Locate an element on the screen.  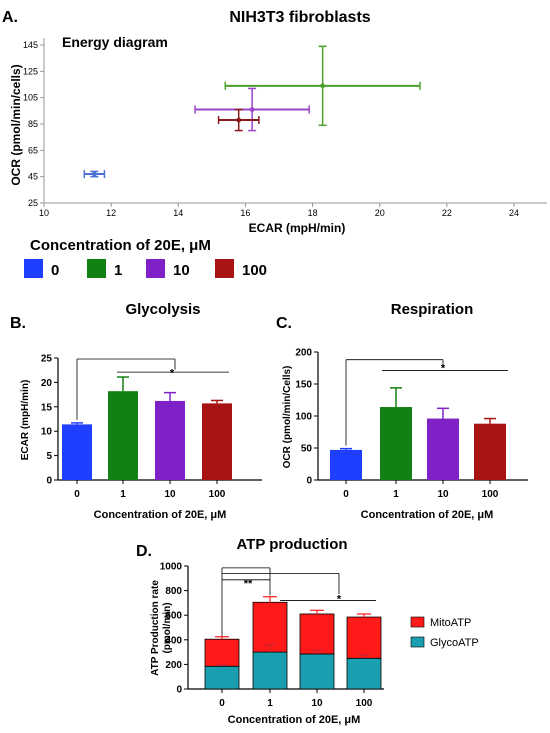
panel-c-label: C. is located at coordinates (284, 323).